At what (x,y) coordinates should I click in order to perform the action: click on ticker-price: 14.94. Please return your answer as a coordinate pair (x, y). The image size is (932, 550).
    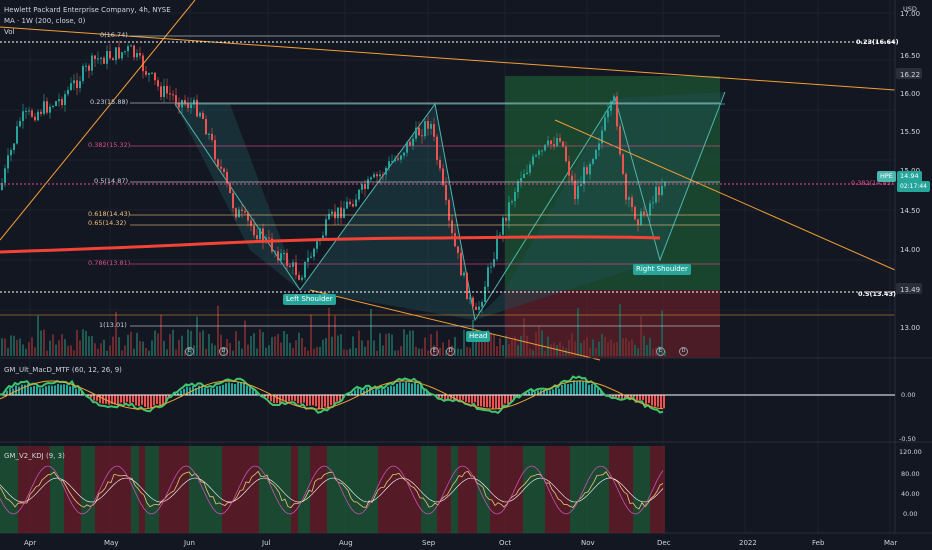
    Looking at the image, I should click on (909, 176).